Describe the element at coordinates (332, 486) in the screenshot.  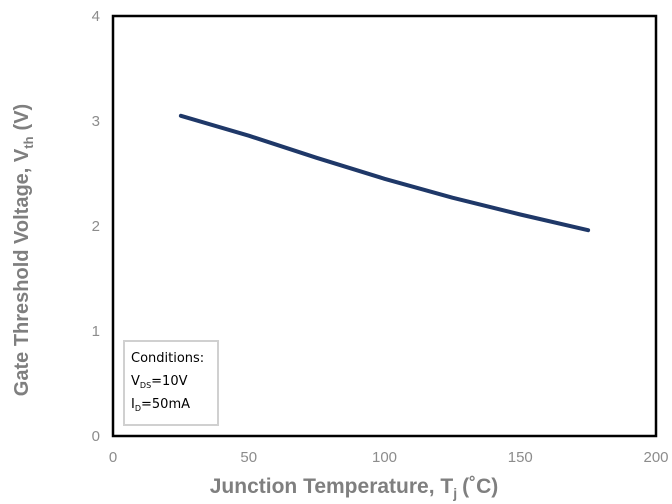
I see `x-axis-label-main: Junction Temperature, T` at that location.